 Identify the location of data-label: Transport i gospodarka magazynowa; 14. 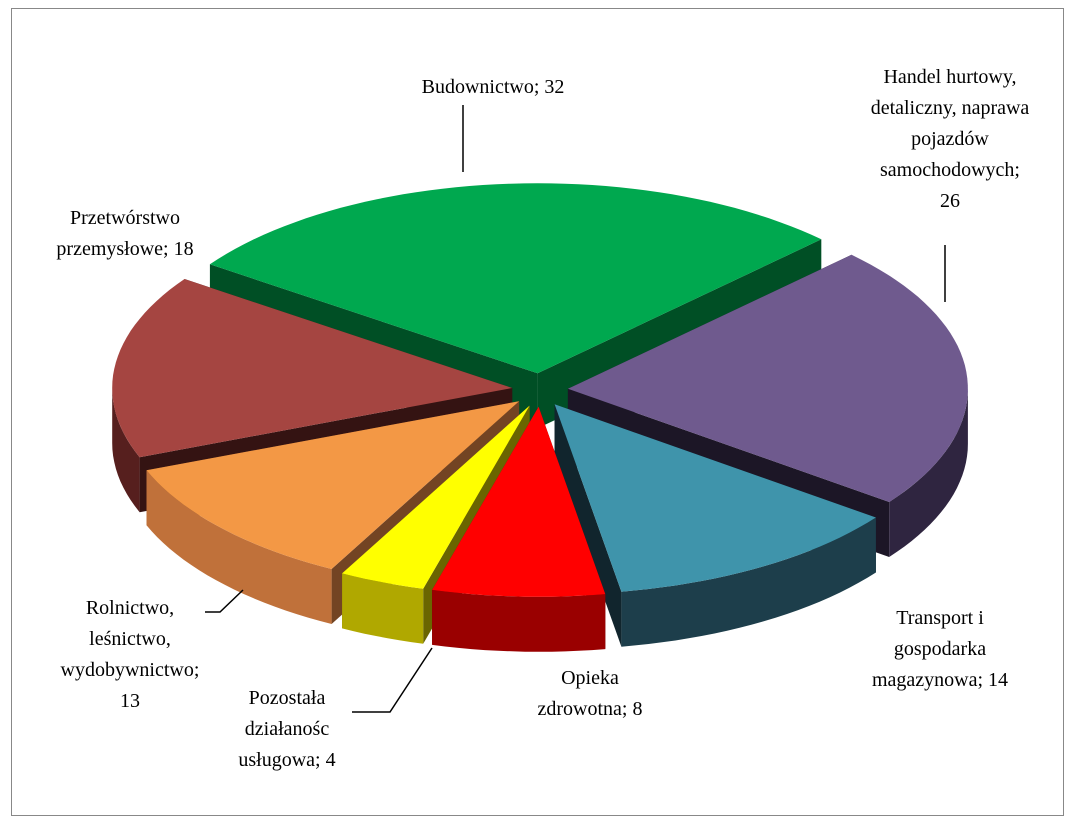
(940, 649).